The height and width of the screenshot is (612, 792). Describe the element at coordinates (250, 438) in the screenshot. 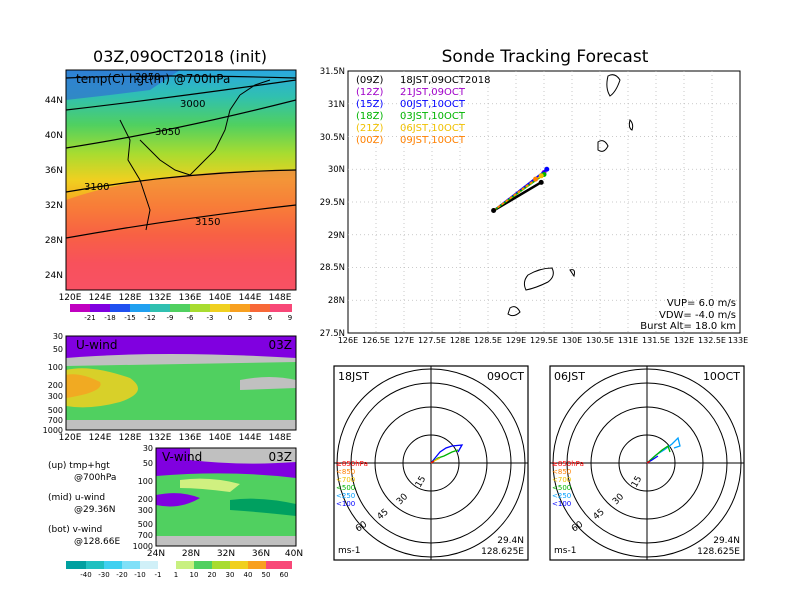

I see `x-tick: 144E` at that location.